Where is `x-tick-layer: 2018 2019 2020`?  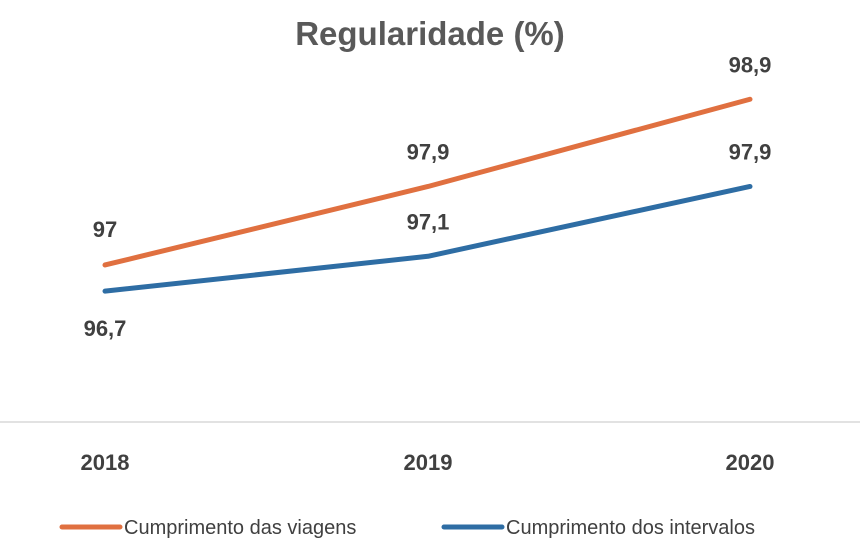 x-tick-layer: 2018 2019 2020 is located at coordinates (428, 462).